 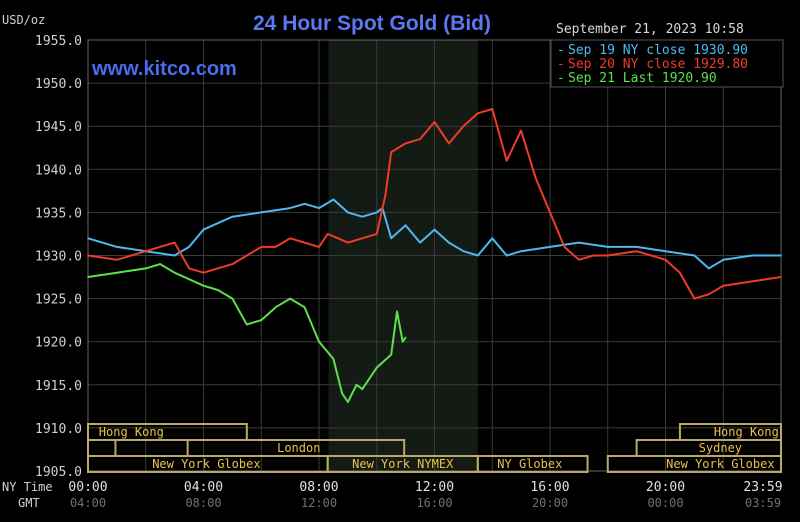 I want to click on legend-entry-2: -, so click(x=561, y=64).